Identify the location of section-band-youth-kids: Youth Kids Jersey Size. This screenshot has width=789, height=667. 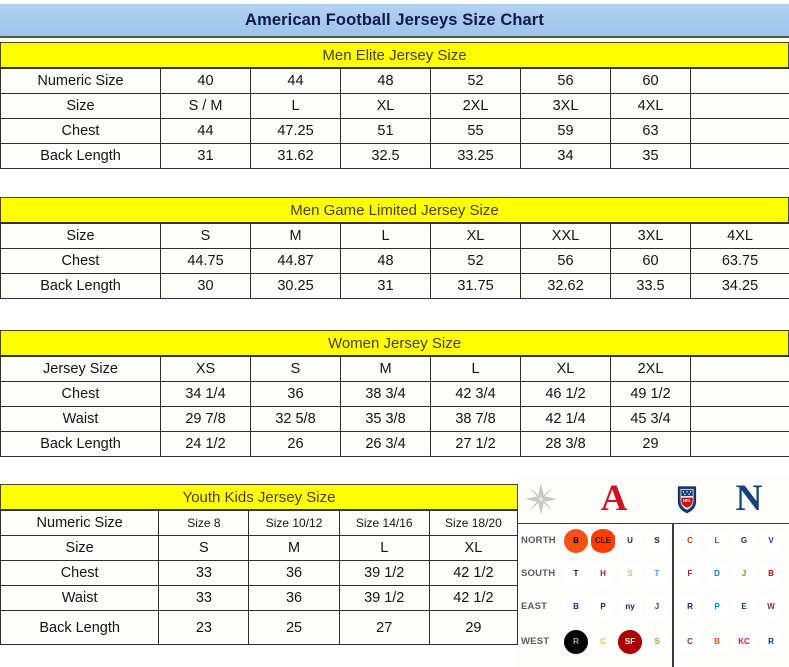
(259, 497).